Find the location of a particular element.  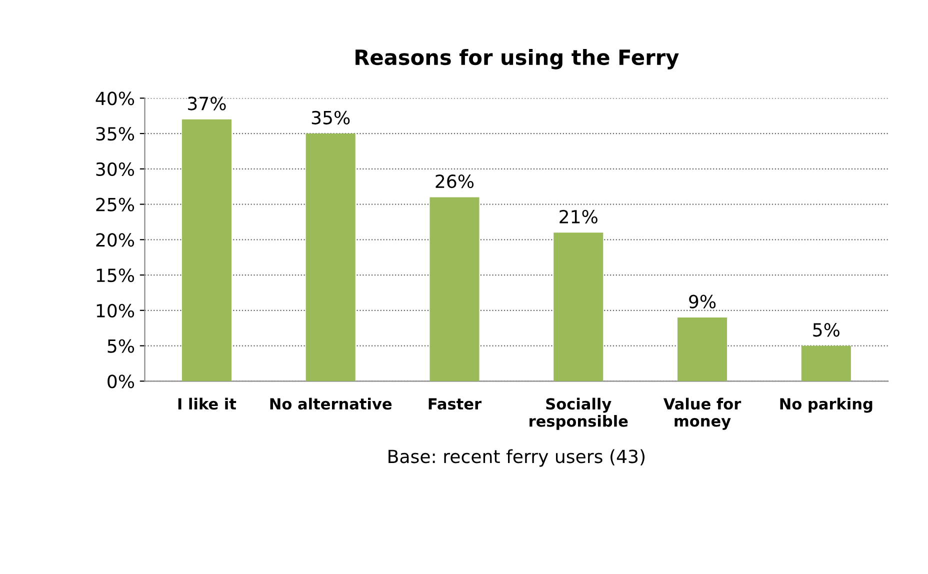

y-tick-label: 5% is located at coordinates (121, 346).